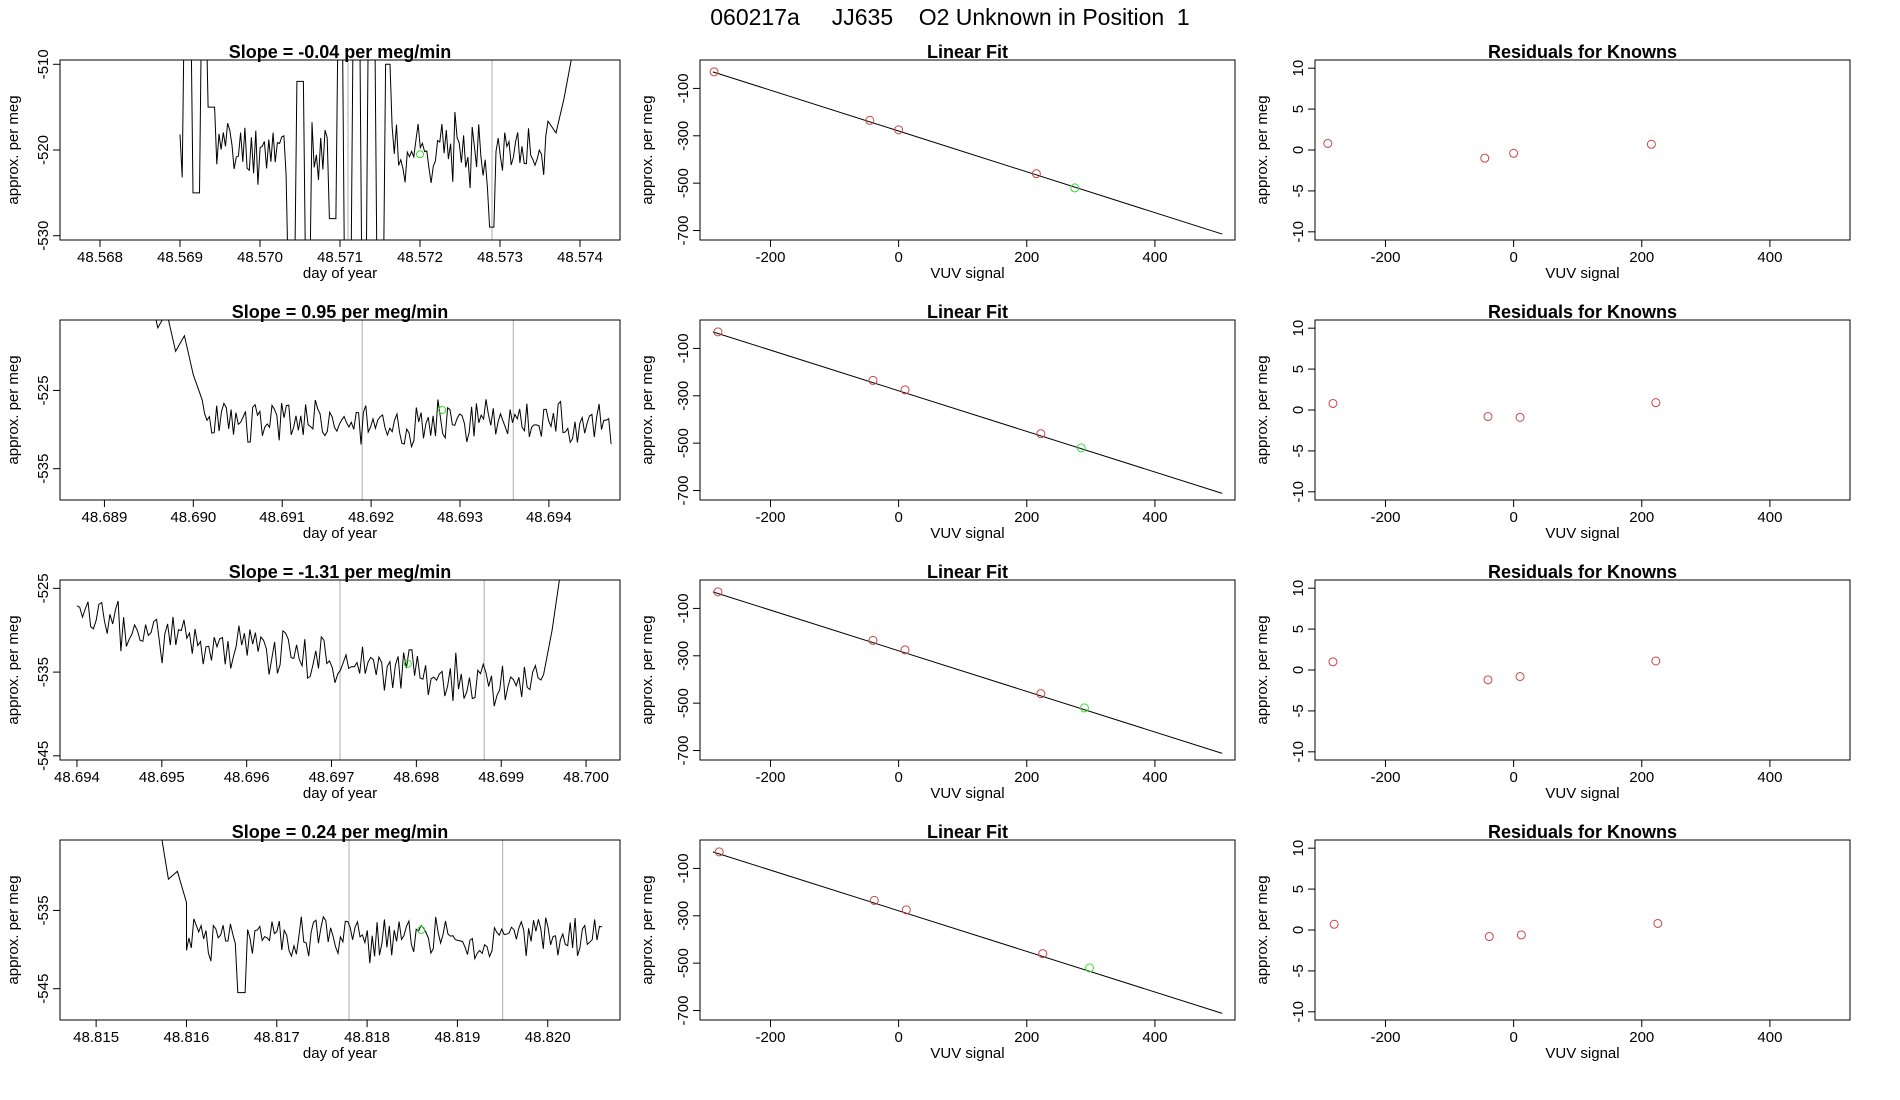 The image size is (1900, 1100). What do you see at coordinates (416, 777) in the screenshot?
I see `x-axis-tick-label: 48.698` at bounding box center [416, 777].